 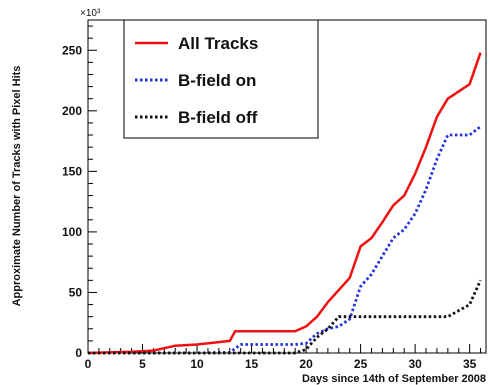 I want to click on x-tick-label: 10, so click(x=197, y=364).